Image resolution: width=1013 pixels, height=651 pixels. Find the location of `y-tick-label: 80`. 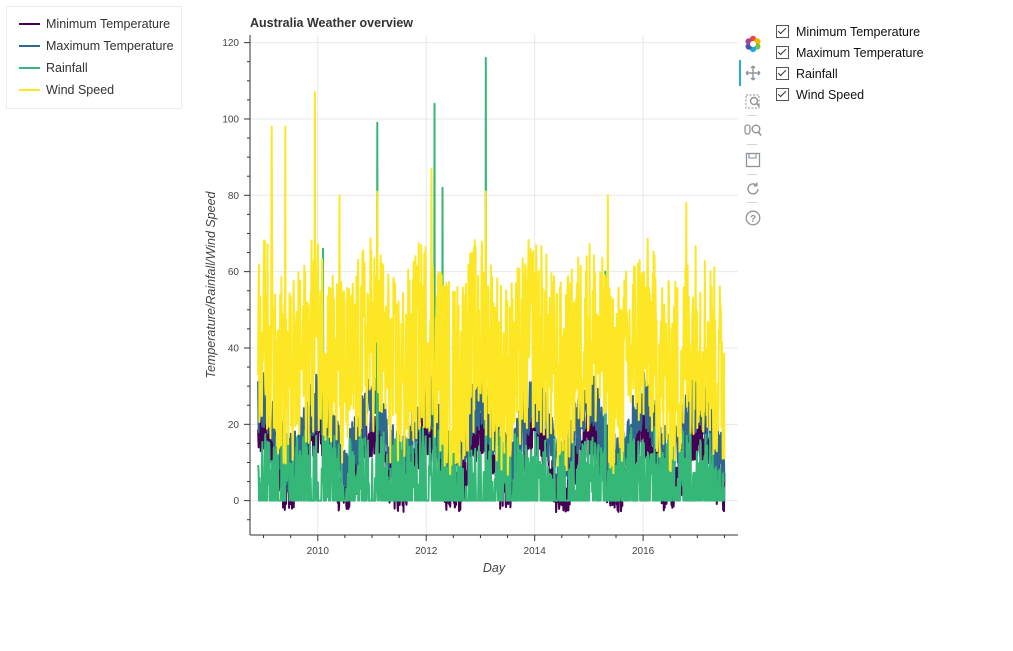

y-tick-label: 80 is located at coordinates (234, 196).